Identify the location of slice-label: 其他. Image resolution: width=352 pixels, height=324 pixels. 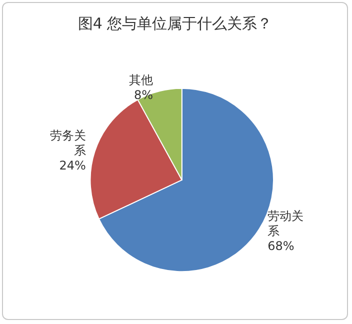
(141, 79).